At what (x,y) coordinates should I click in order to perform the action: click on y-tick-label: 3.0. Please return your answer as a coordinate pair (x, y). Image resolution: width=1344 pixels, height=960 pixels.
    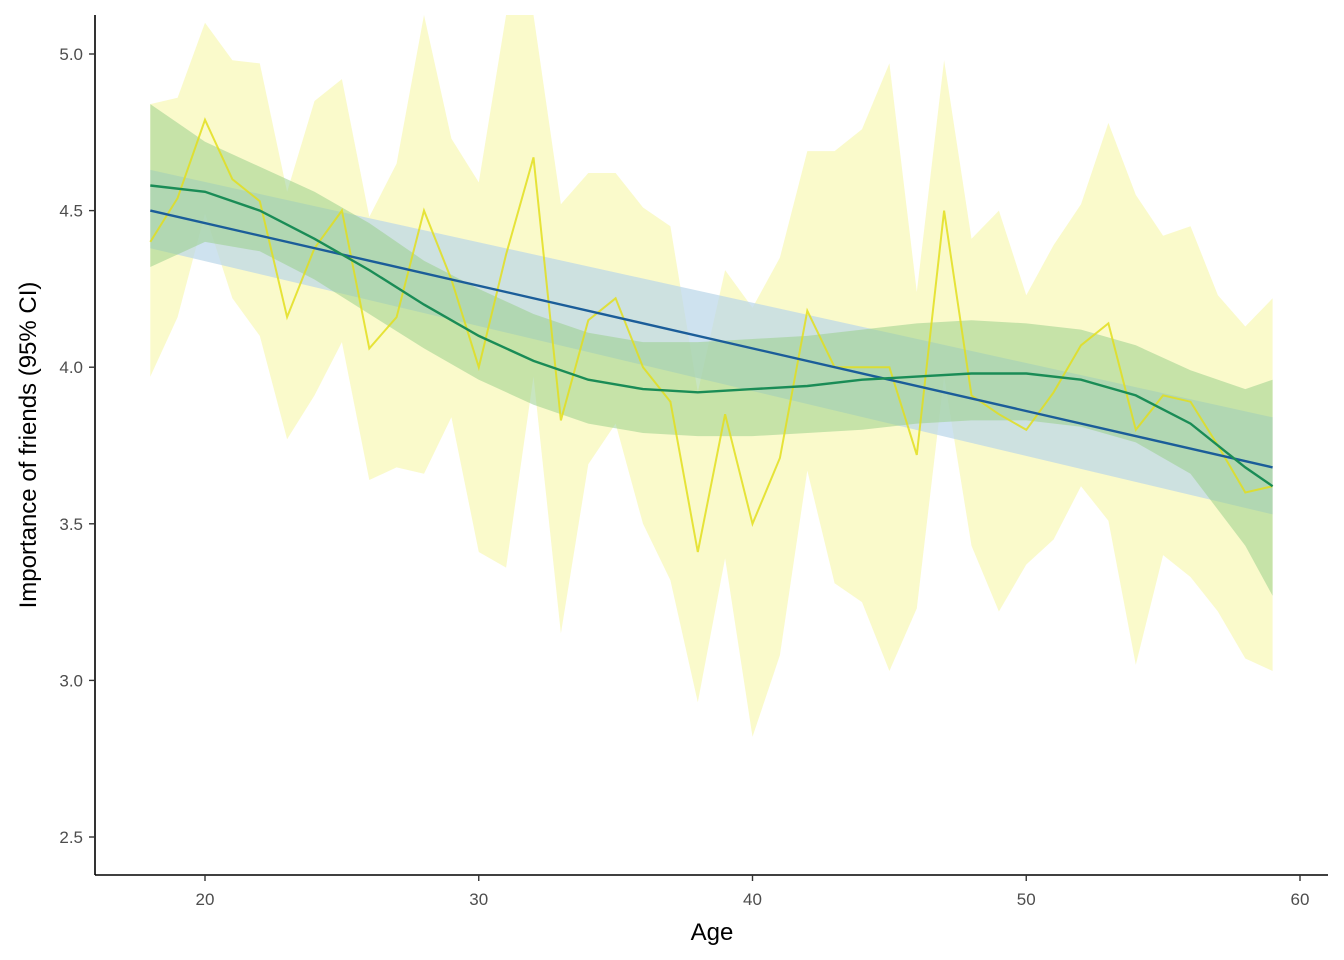
    Looking at the image, I should click on (71, 680).